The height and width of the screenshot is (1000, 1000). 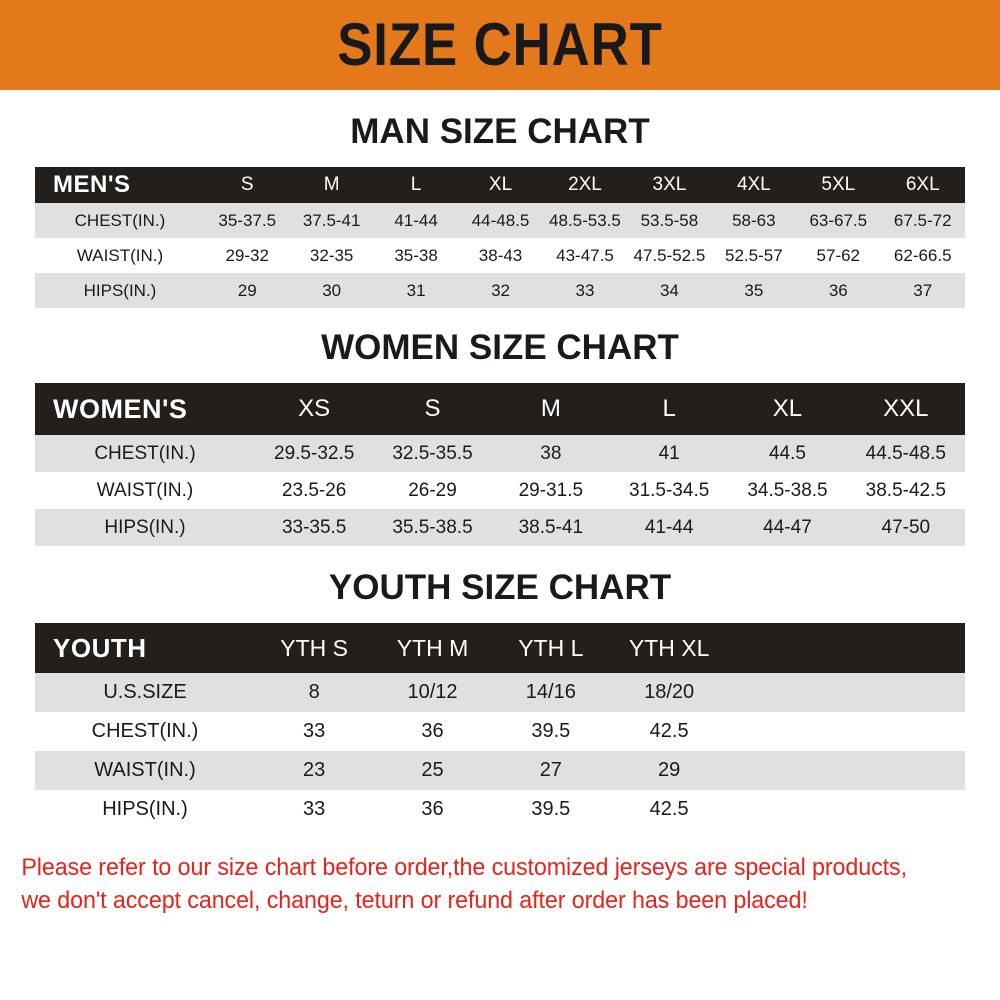 What do you see at coordinates (314, 527) in the screenshot?
I see `women-cell-2-0: 33-35.5` at bounding box center [314, 527].